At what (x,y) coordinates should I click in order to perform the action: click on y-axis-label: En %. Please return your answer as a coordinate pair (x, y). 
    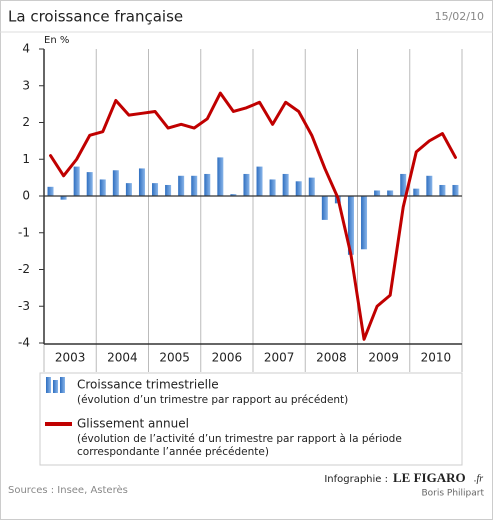
    Looking at the image, I should click on (56, 40).